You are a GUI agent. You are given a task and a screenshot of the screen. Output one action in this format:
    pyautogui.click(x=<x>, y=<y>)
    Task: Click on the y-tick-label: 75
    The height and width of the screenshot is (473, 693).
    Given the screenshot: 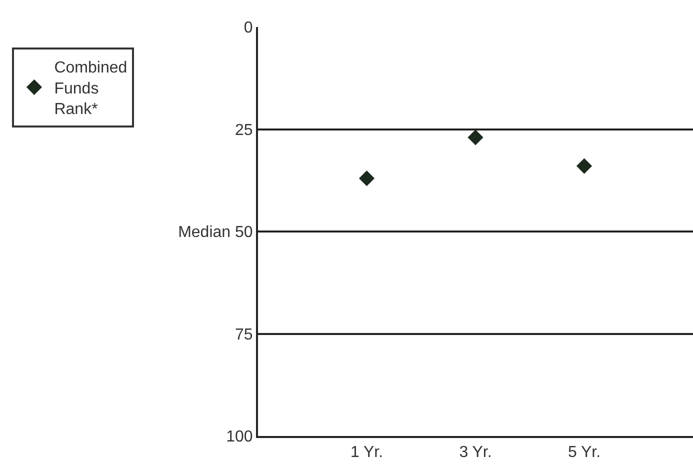 What is the action you would take?
    pyautogui.click(x=244, y=335)
    